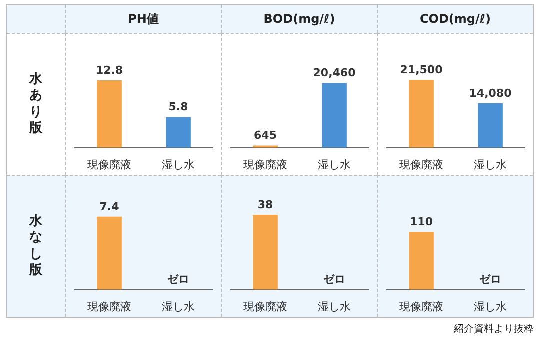 The image size is (540, 340). What do you see at coordinates (334, 73) in the screenshot?
I see `data-label: 20,460` at bounding box center [334, 73].